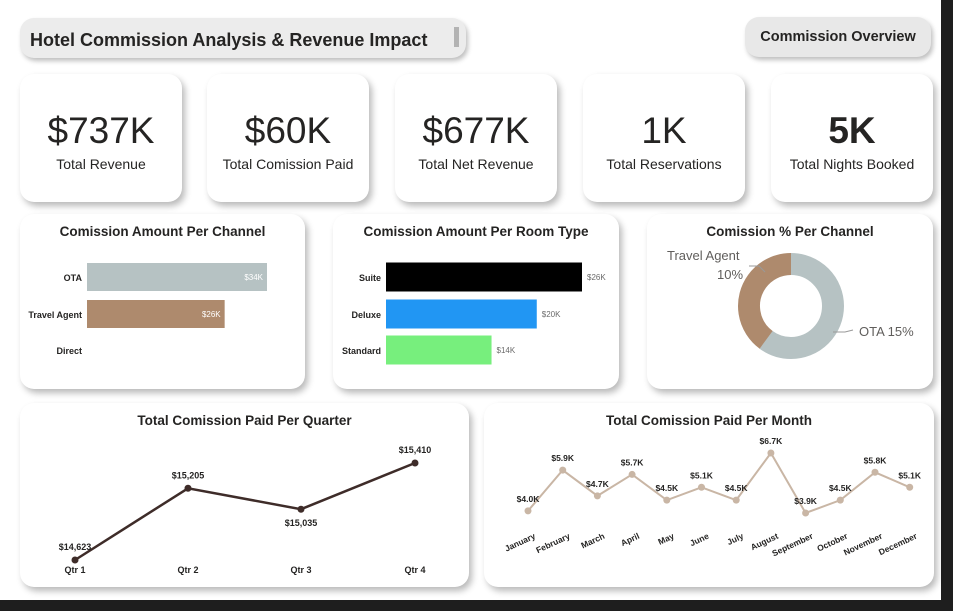 This screenshot has height=611, width=953. Describe the element at coordinates (506, 350) in the screenshot. I see `data-label: $14K` at that location.